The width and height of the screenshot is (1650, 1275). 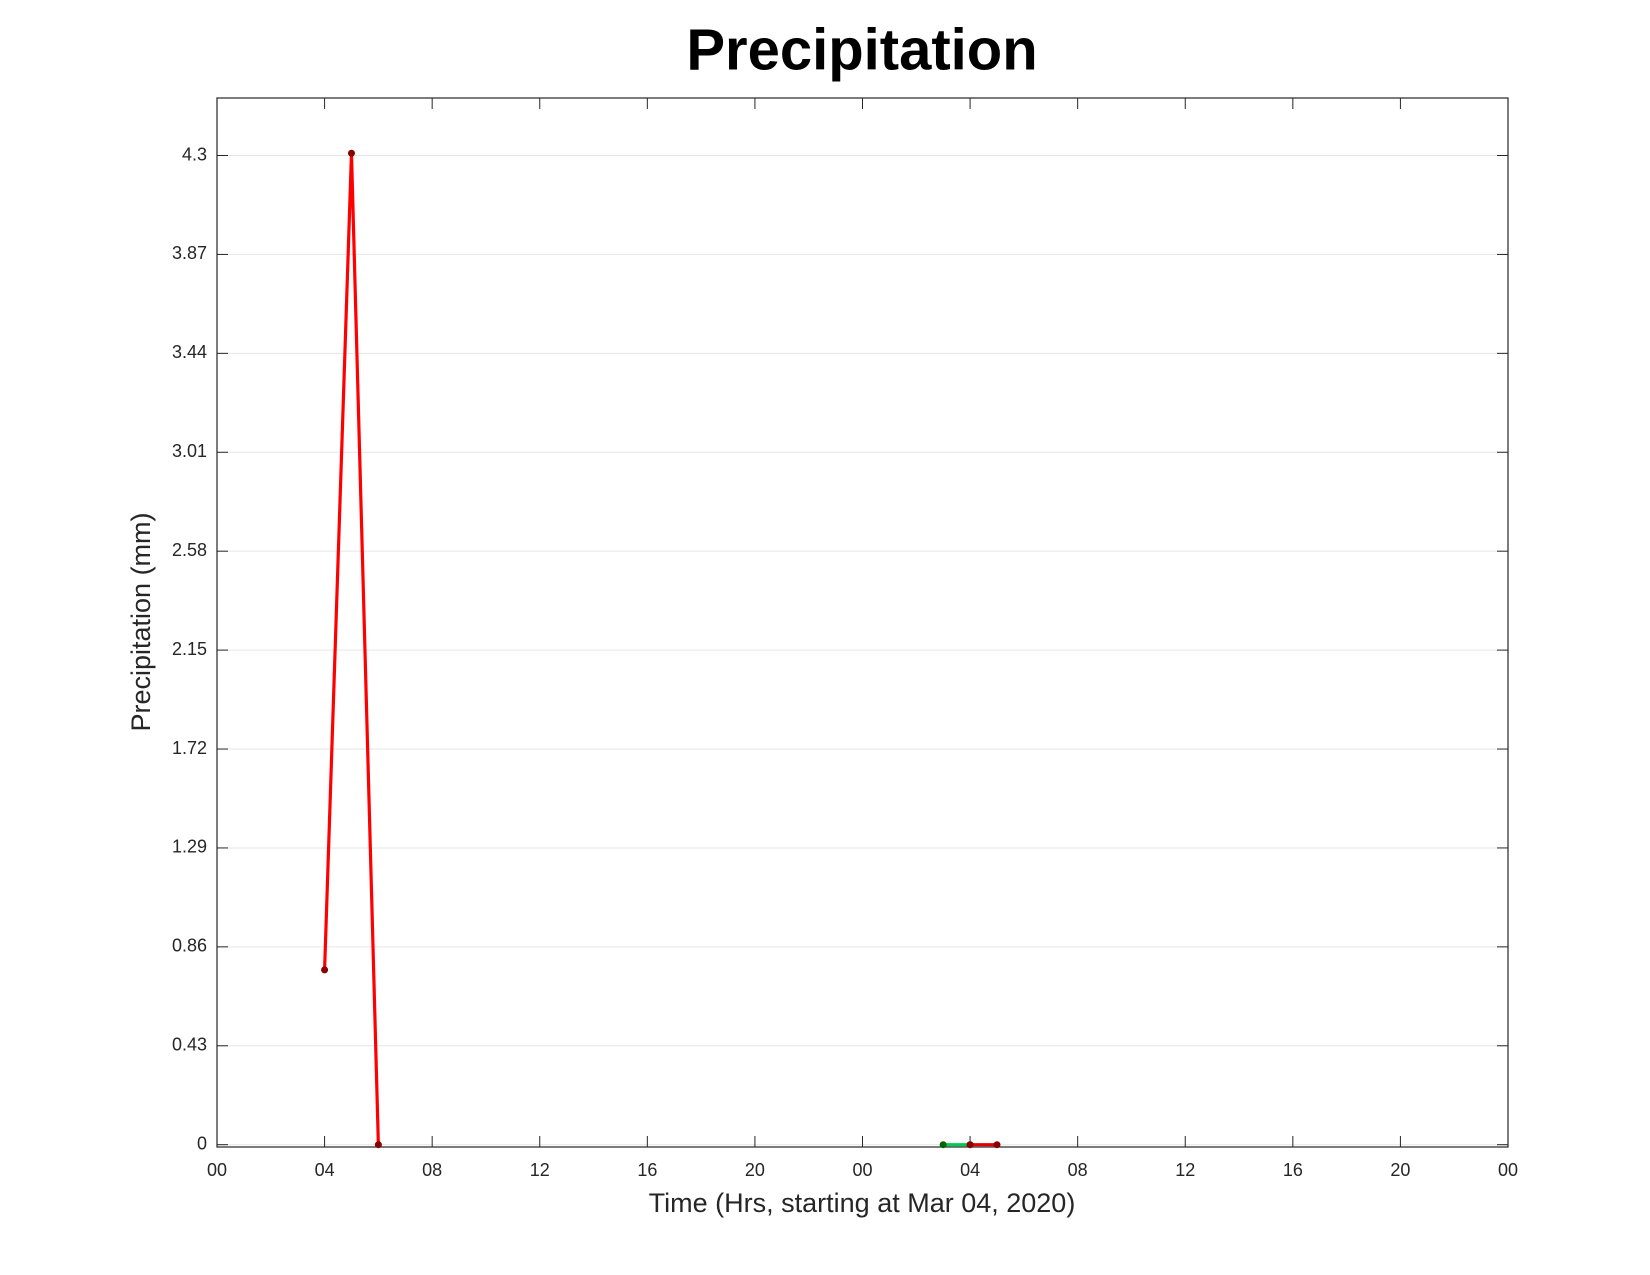 I want to click on y-tick-label: 0.86, so click(x=189, y=946).